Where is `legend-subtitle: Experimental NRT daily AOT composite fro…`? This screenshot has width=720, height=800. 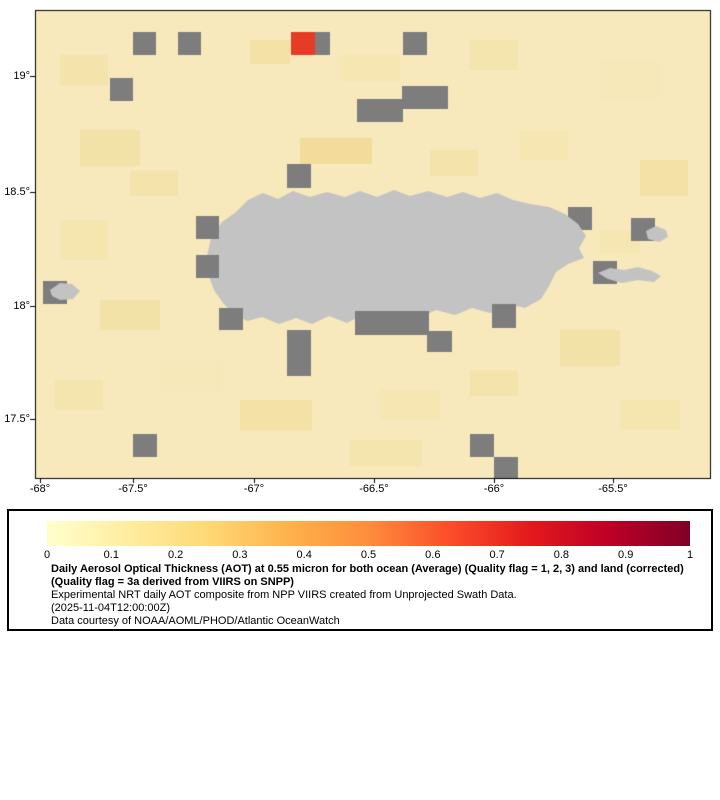
legend-subtitle: Experimental NRT daily AOT composite fro… is located at coordinates (284, 595).